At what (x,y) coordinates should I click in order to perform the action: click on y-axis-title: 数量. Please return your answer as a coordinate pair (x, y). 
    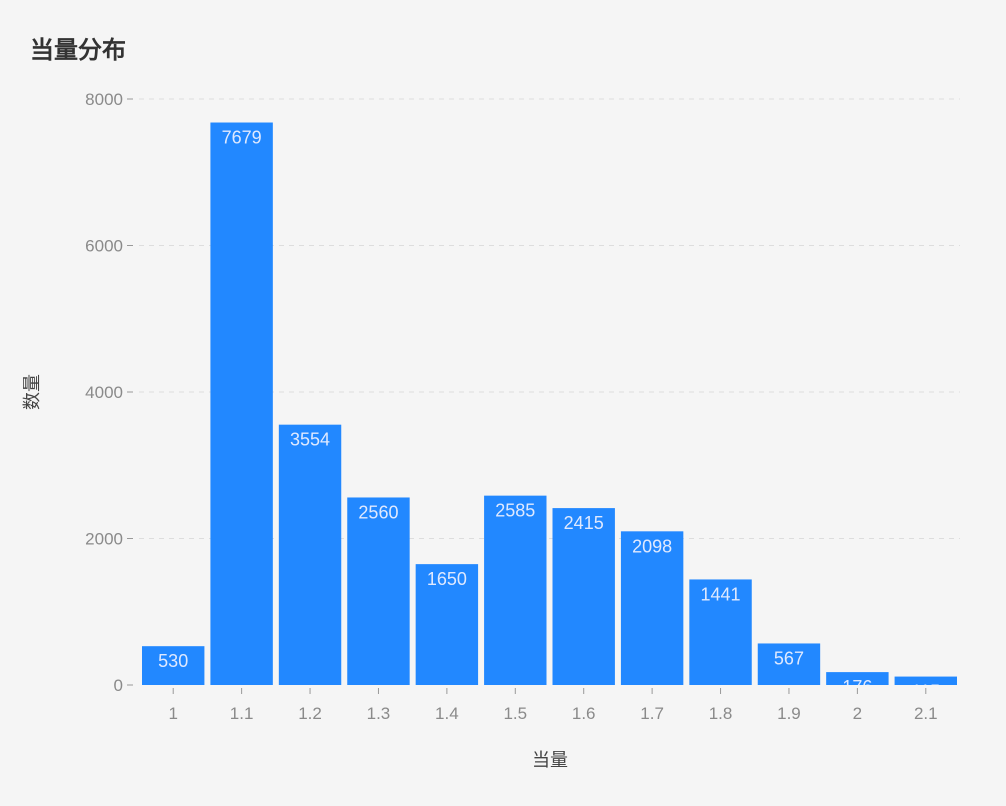
    Looking at the image, I should click on (32, 392).